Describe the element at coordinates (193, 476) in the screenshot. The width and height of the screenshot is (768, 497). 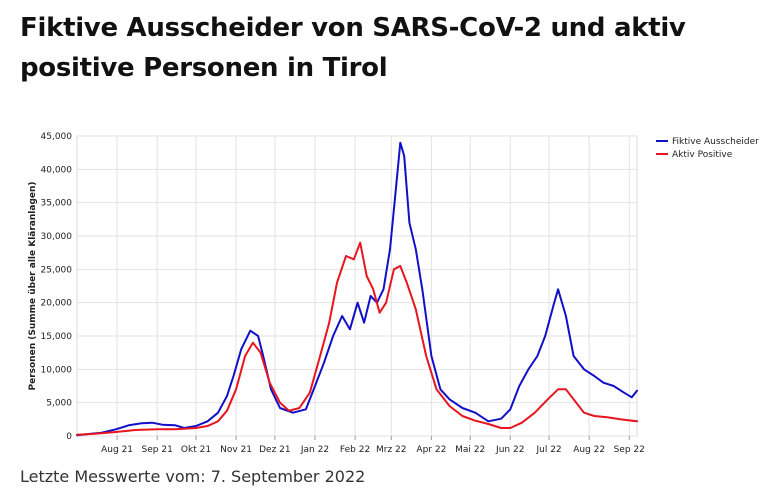
I see `footer-note: Letzte Messwerte vom: 7. September 2022` at that location.